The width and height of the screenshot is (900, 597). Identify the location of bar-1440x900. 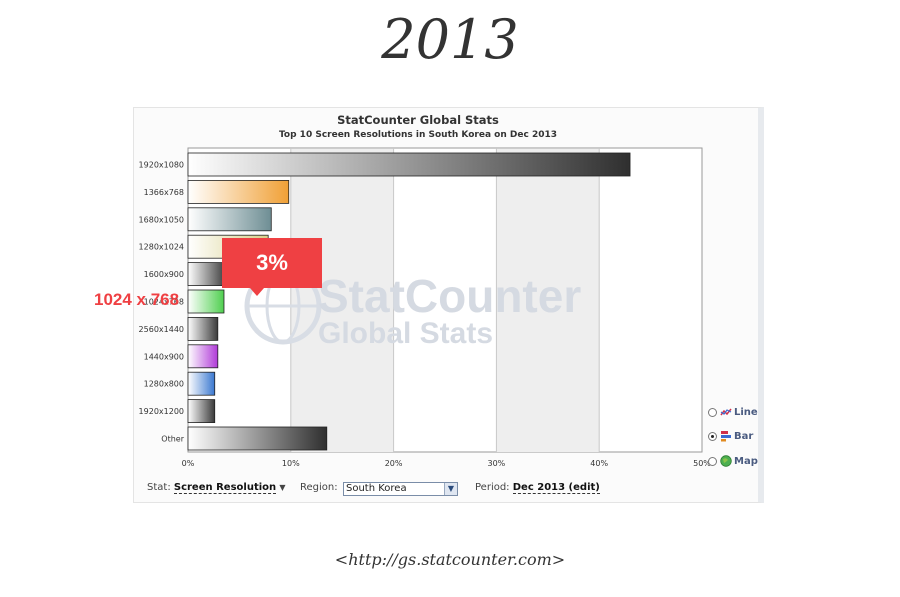
(203, 356).